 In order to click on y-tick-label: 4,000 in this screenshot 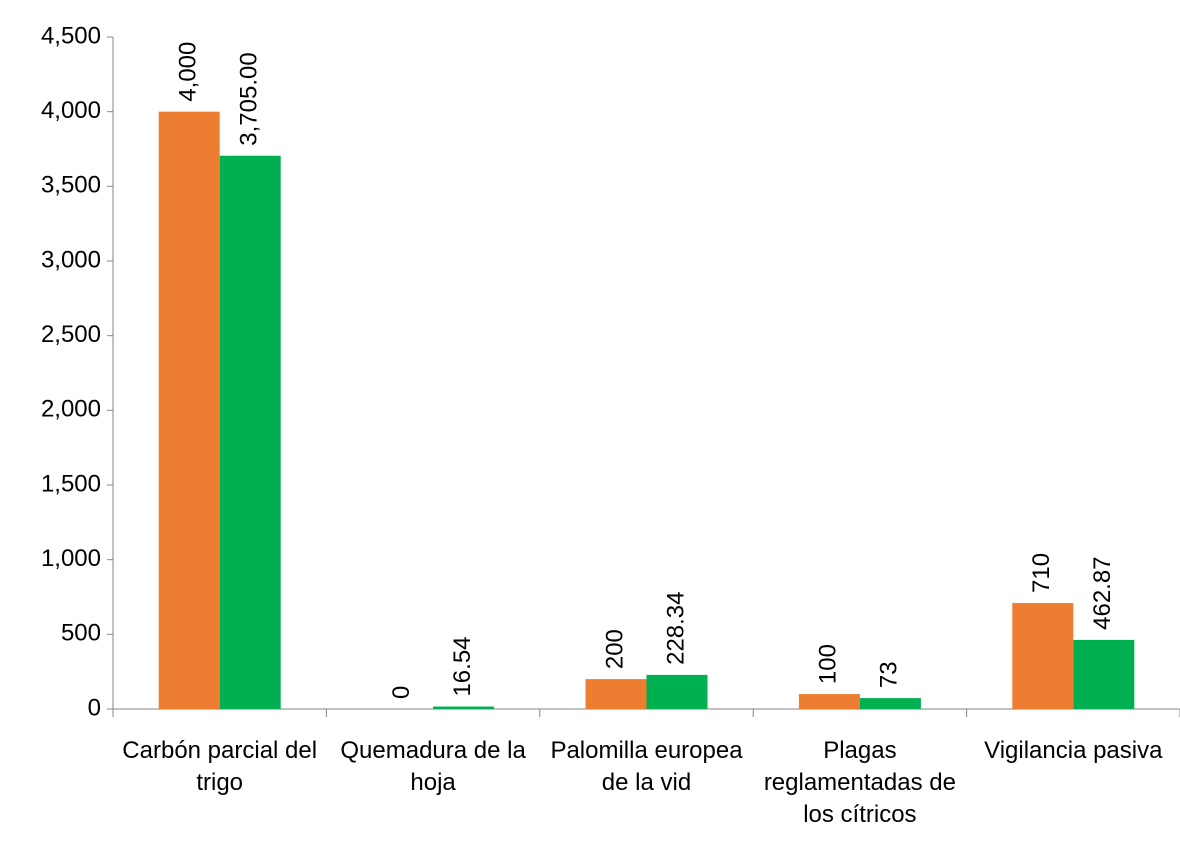, I will do `click(71, 110)`.